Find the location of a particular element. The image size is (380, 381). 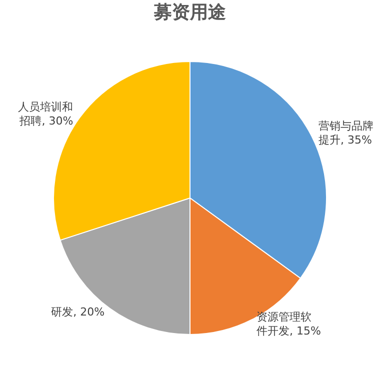

slice-label: 资源管理软件开发, 15% is located at coordinates (288, 324).